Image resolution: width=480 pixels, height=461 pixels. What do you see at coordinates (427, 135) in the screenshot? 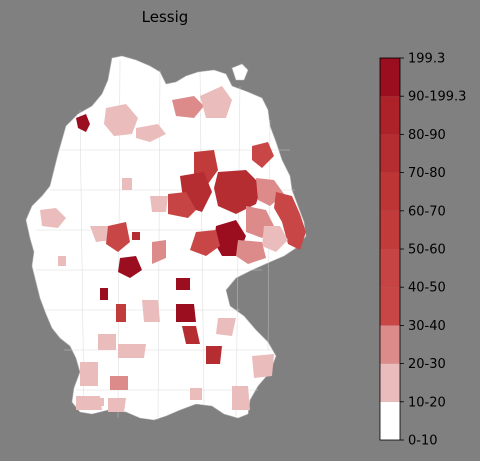
I see `colorbar-tick-label: 80-90` at bounding box center [427, 135].